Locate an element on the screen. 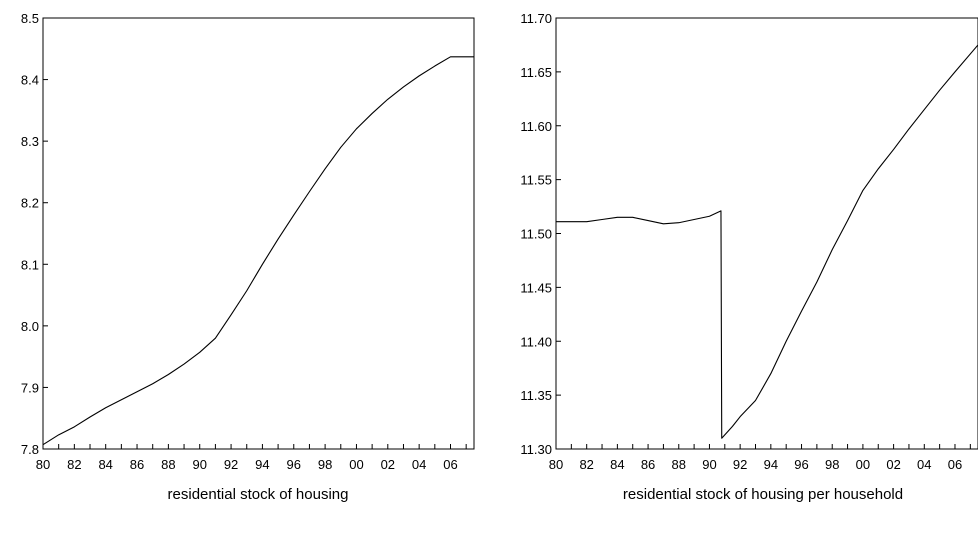  y-tick-label: 11.60 is located at coordinates (536, 126).